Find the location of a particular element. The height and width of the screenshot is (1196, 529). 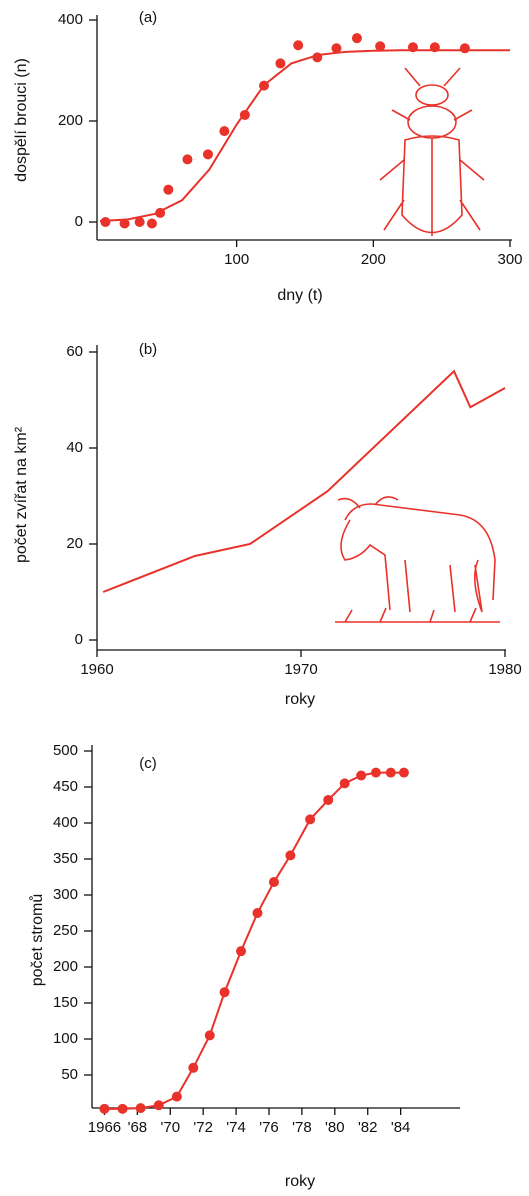

x-tick-label: '80 is located at coordinates (335, 1127).